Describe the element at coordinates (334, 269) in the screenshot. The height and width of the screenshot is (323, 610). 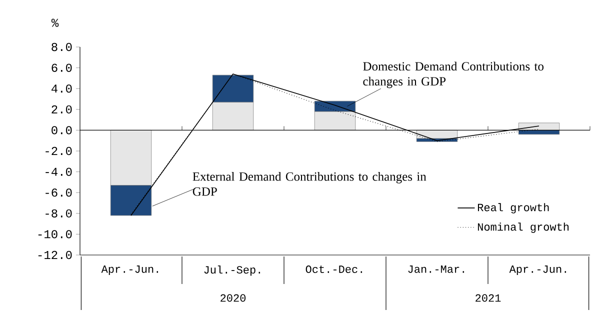
I see `x-tick-label: Oct.-Dec.` at that location.